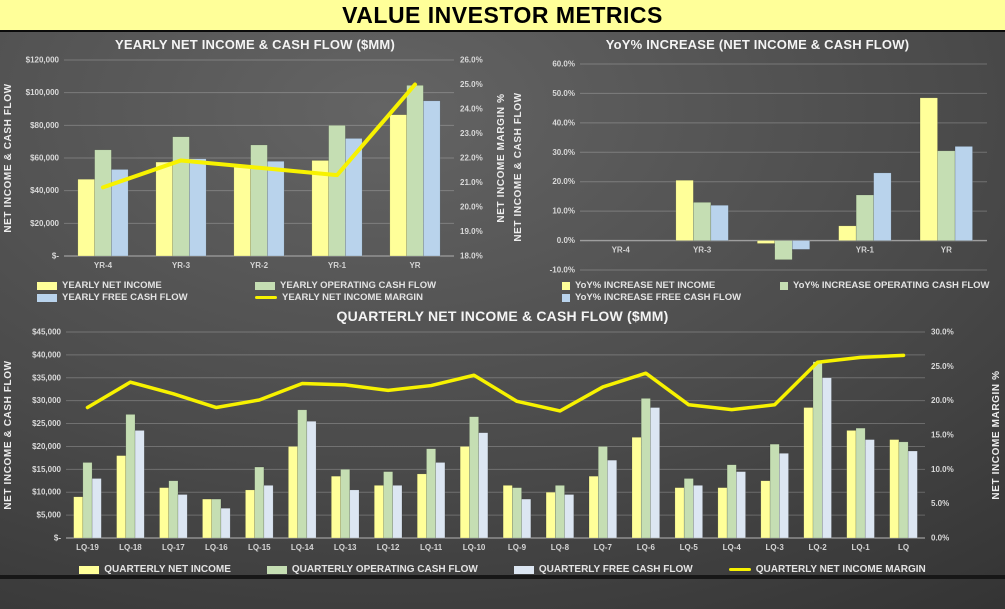  What do you see at coordinates (474, 547) in the screenshot?
I see `x-tick-label: LQ-10` at bounding box center [474, 547].